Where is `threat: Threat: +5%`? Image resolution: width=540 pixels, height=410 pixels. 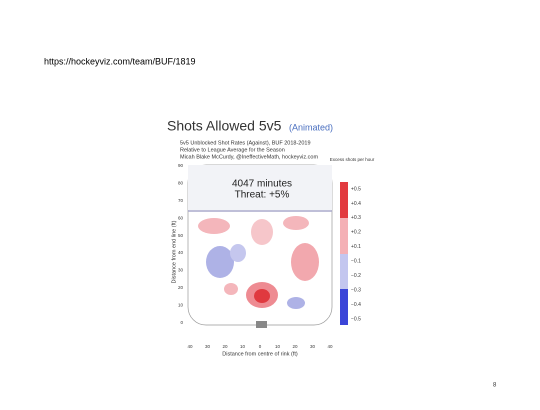 threat: Threat: +5% is located at coordinates (262, 195).